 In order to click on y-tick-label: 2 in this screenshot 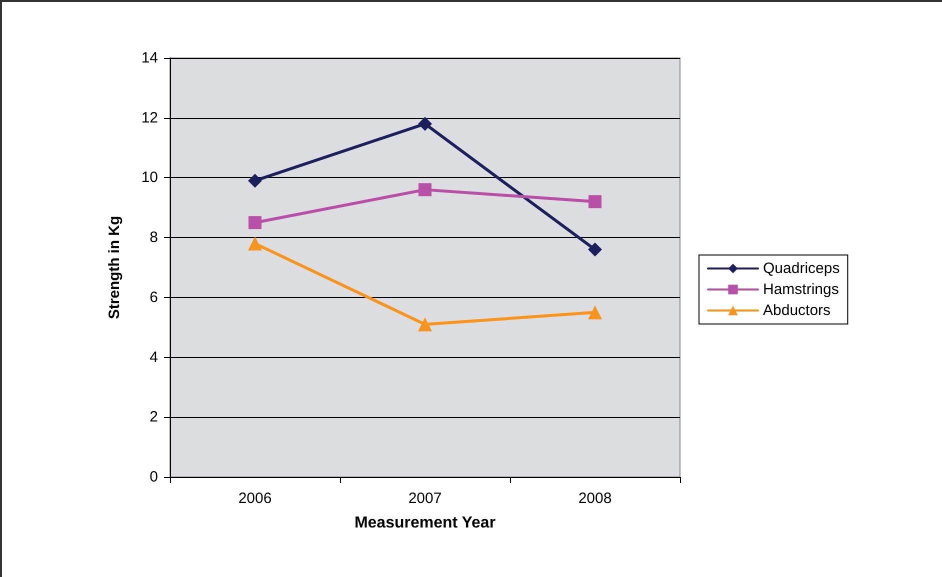, I will do `click(154, 417)`.